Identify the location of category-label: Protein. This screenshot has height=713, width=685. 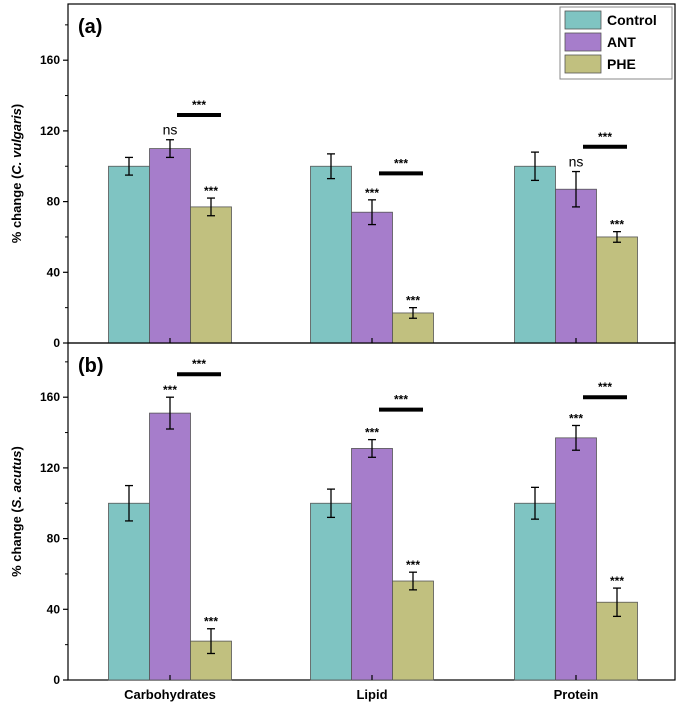
(576, 694).